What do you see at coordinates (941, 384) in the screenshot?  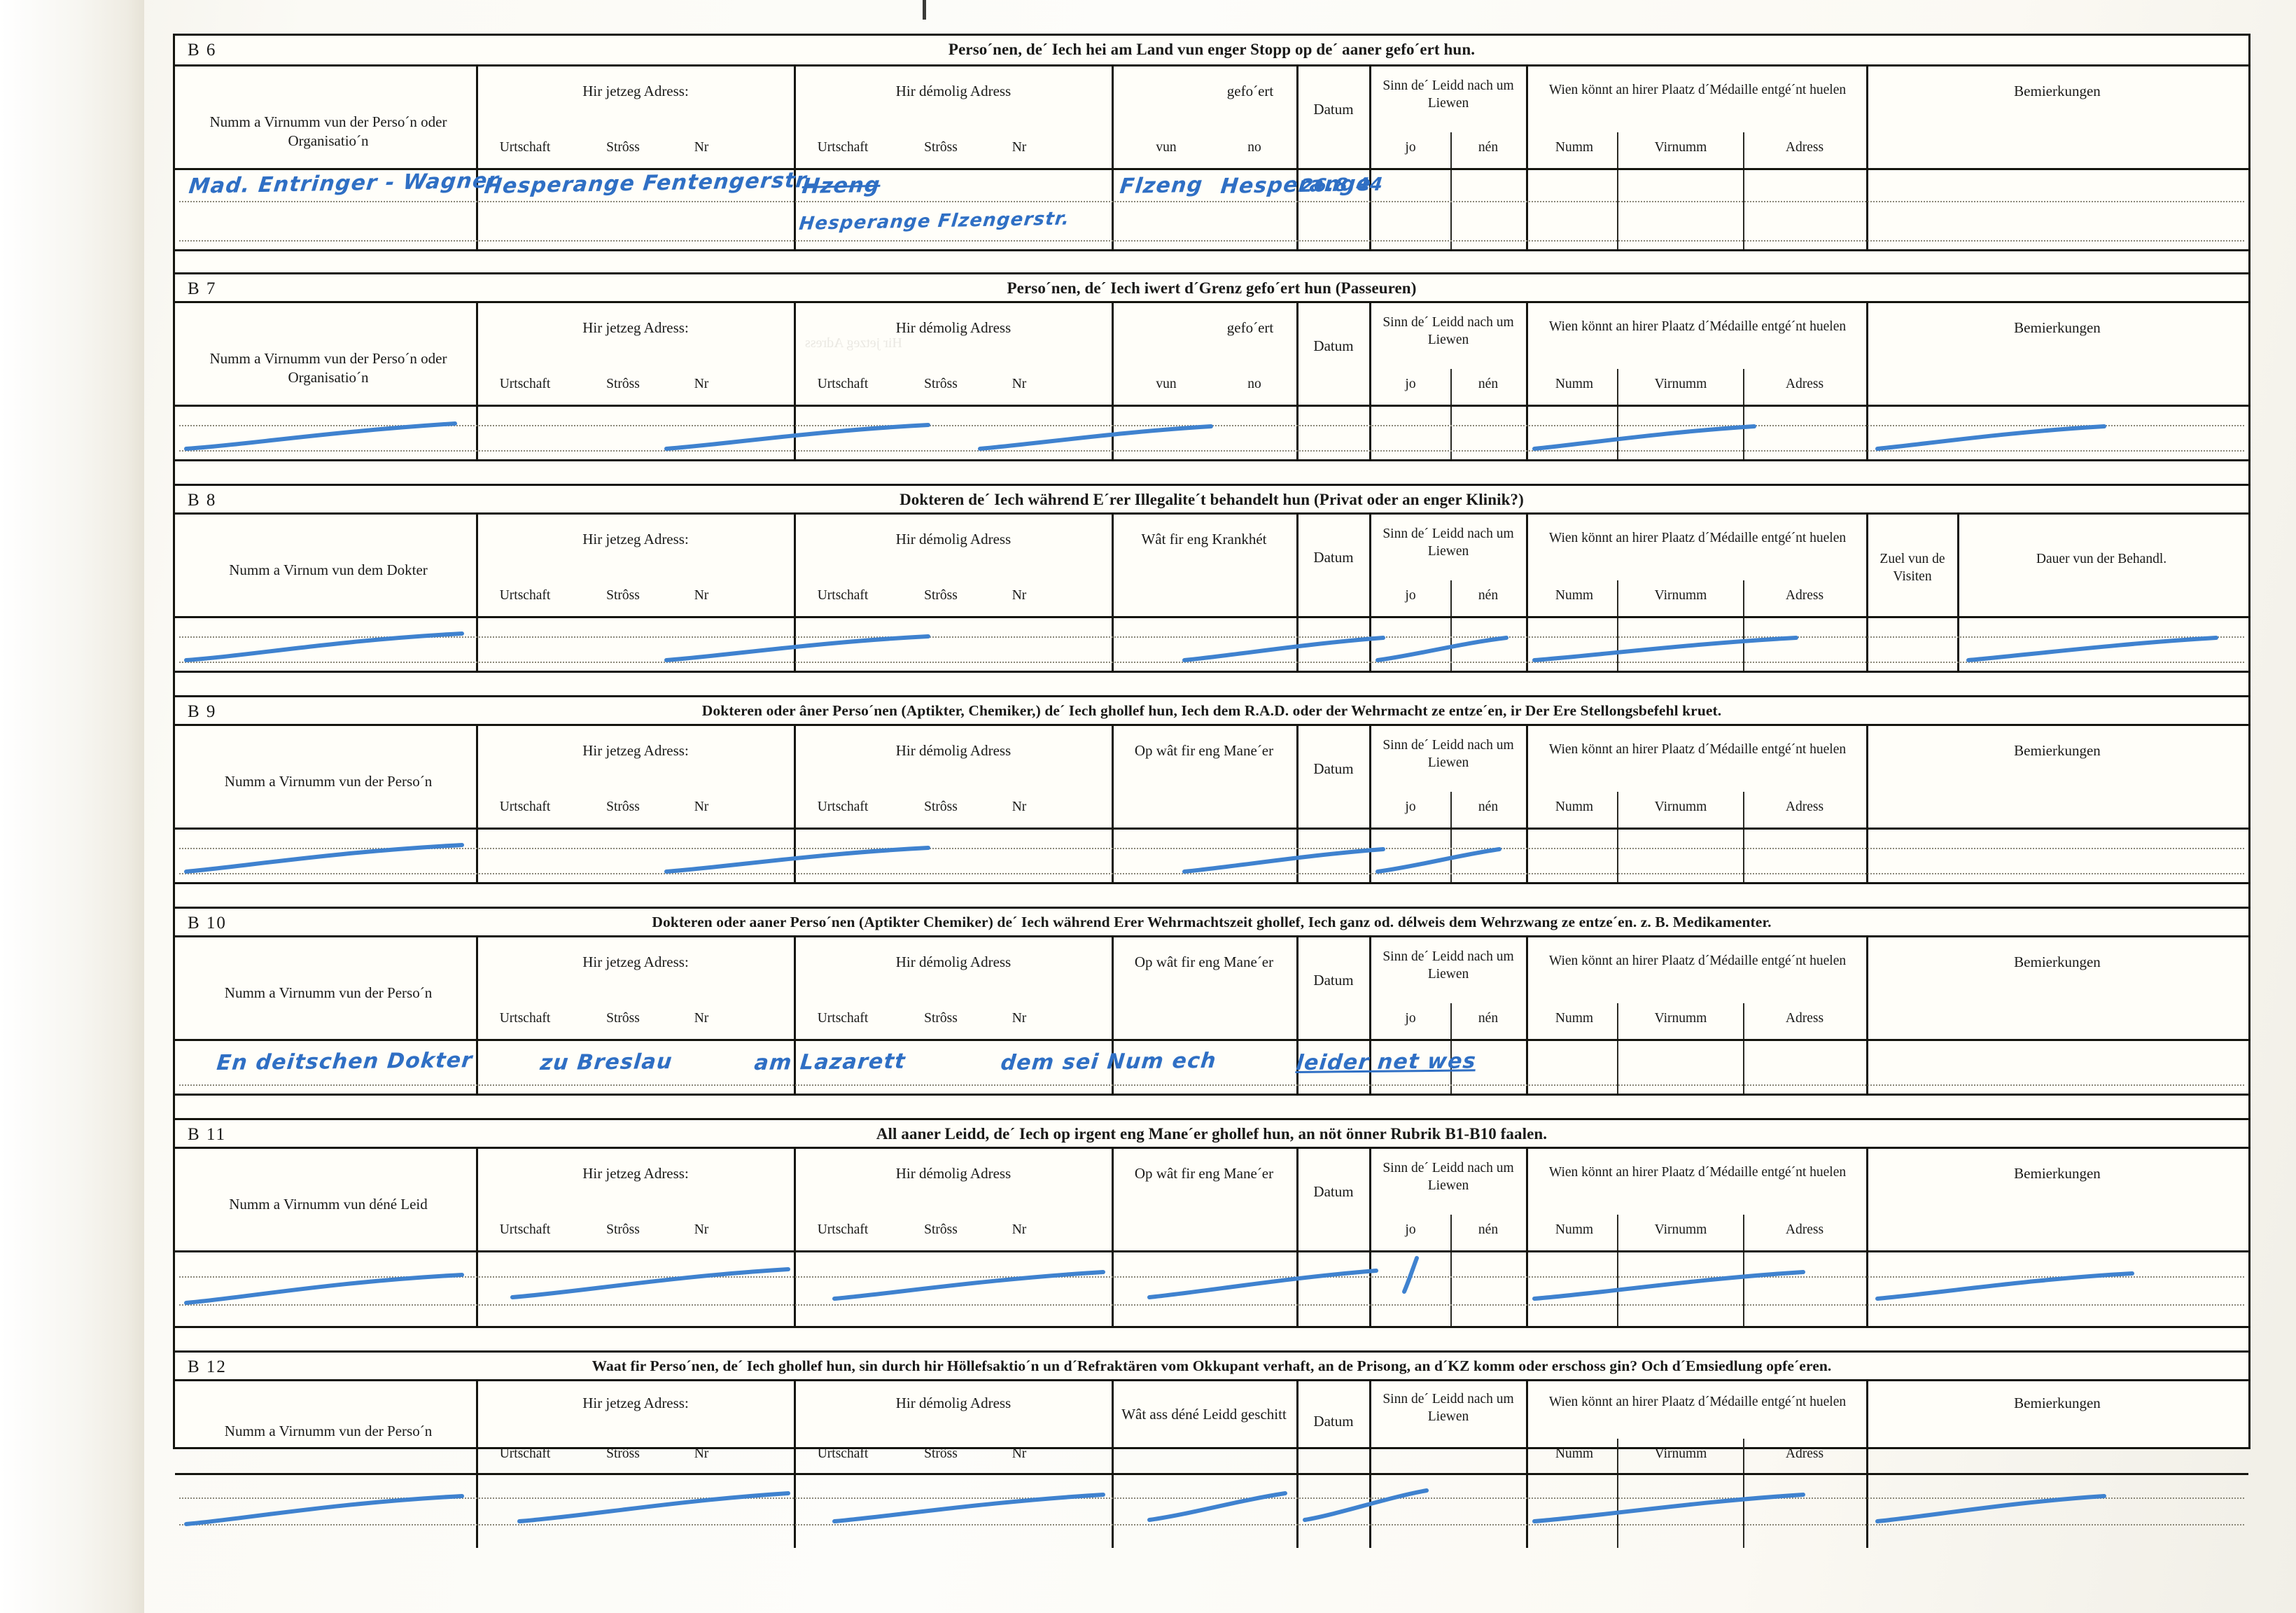 I see `b7-street-label-2: Strôss` at bounding box center [941, 384].